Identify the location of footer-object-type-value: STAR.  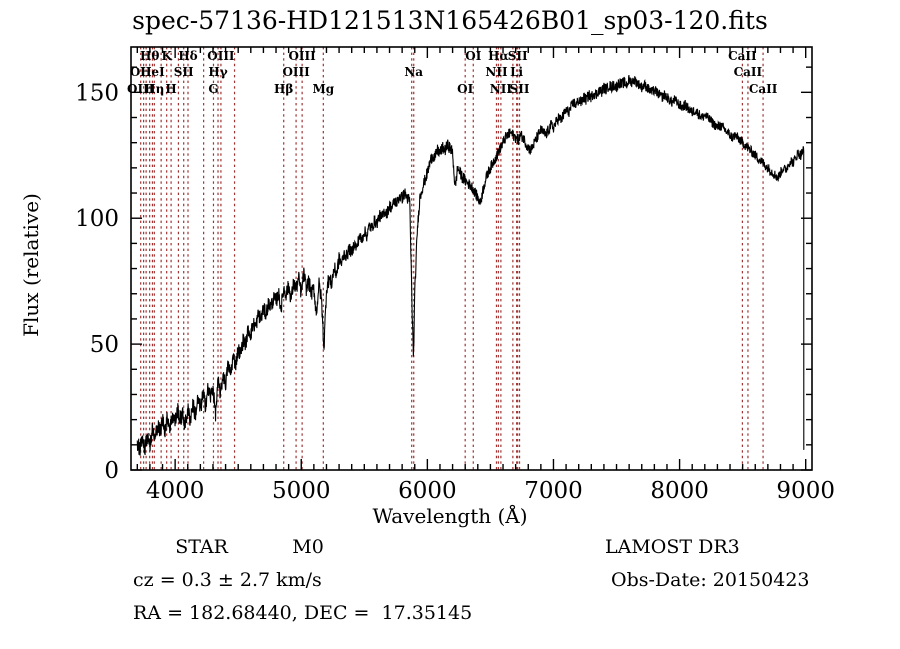
(201, 547).